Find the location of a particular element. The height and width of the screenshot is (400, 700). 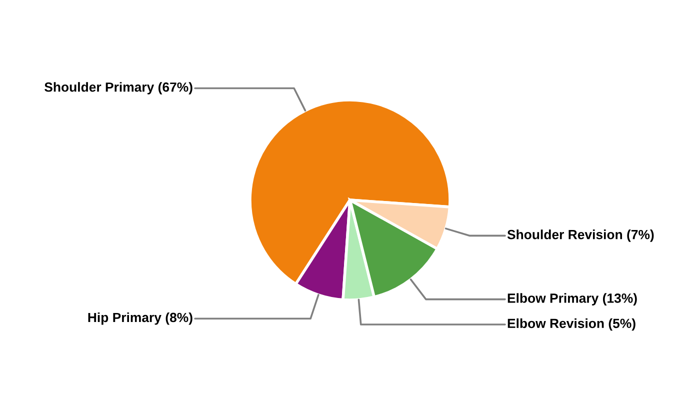

slice-label: Shoulder Revision (7%) is located at coordinates (580, 236).